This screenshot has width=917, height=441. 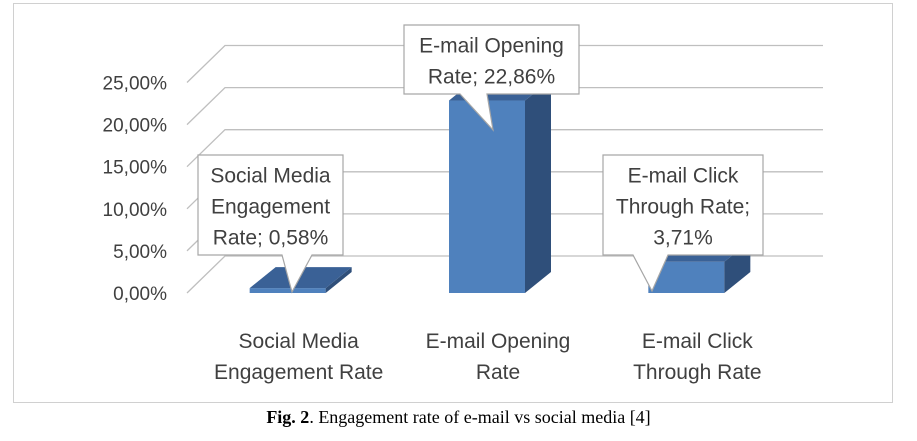 I want to click on x-category-label: E-mail Click Through Rate, so click(x=697, y=357).